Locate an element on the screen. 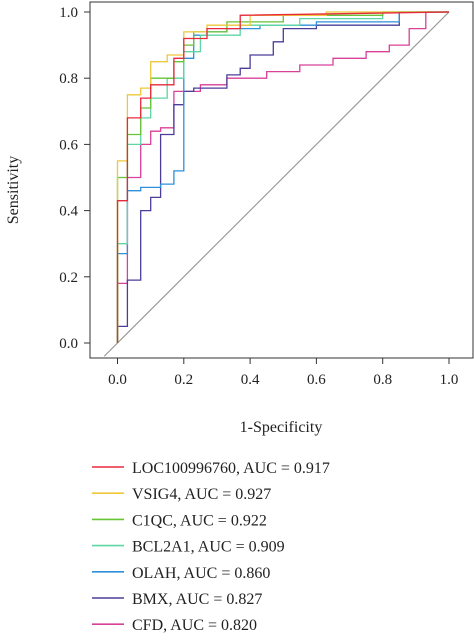 This screenshot has height=641, width=474. x-axis-label: 1-Specificity is located at coordinates (281, 427).